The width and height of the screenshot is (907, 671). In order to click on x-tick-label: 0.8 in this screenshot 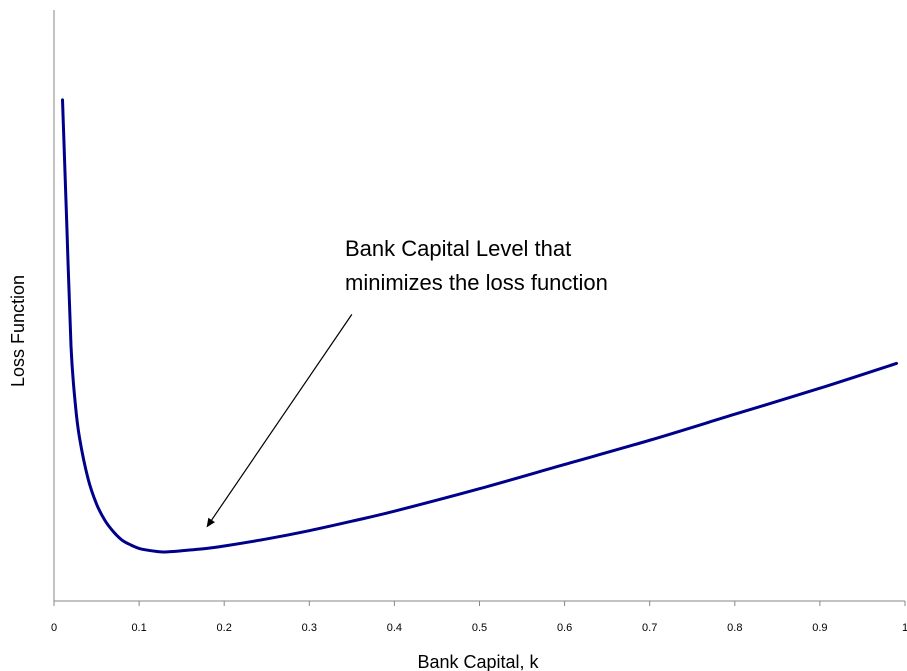, I will do `click(734, 628)`.